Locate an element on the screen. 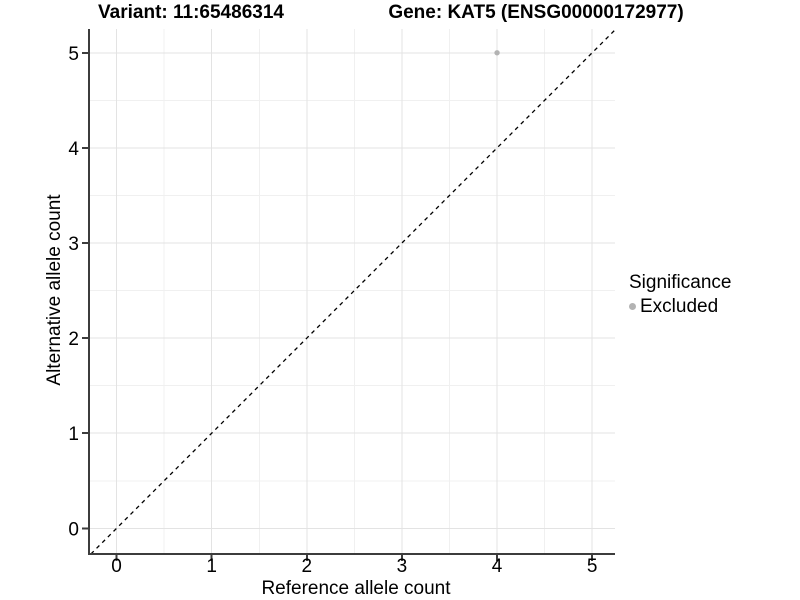 The height and width of the screenshot is (600, 800). y-tick-label: 4 is located at coordinates (73, 149).